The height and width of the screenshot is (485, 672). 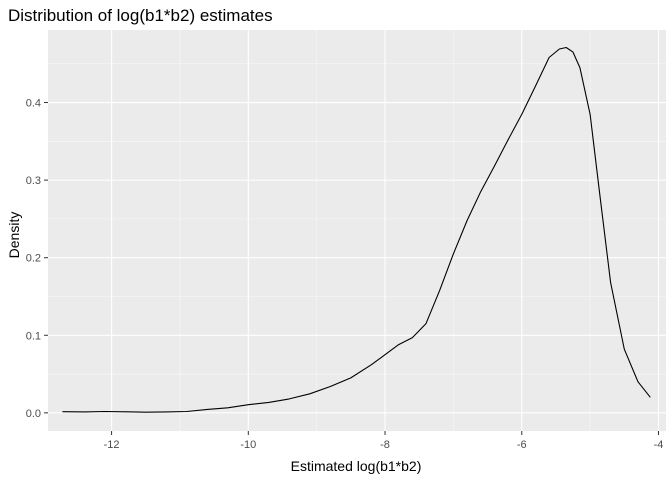 I want to click on x-tick-label: -10, so click(x=248, y=445).